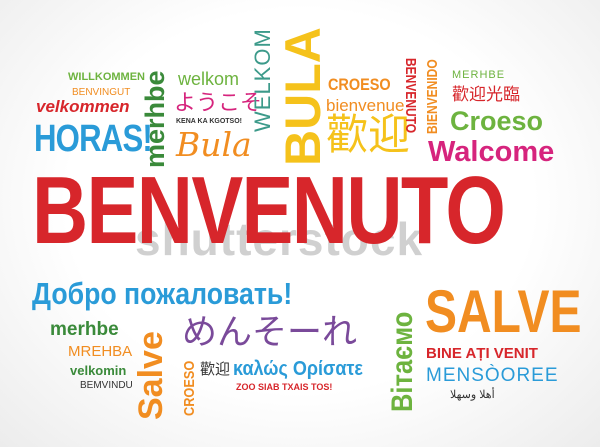 The image size is (600, 447). Describe the element at coordinates (503, 311) in the screenshot. I see `word-salve-big: SALVE` at that location.